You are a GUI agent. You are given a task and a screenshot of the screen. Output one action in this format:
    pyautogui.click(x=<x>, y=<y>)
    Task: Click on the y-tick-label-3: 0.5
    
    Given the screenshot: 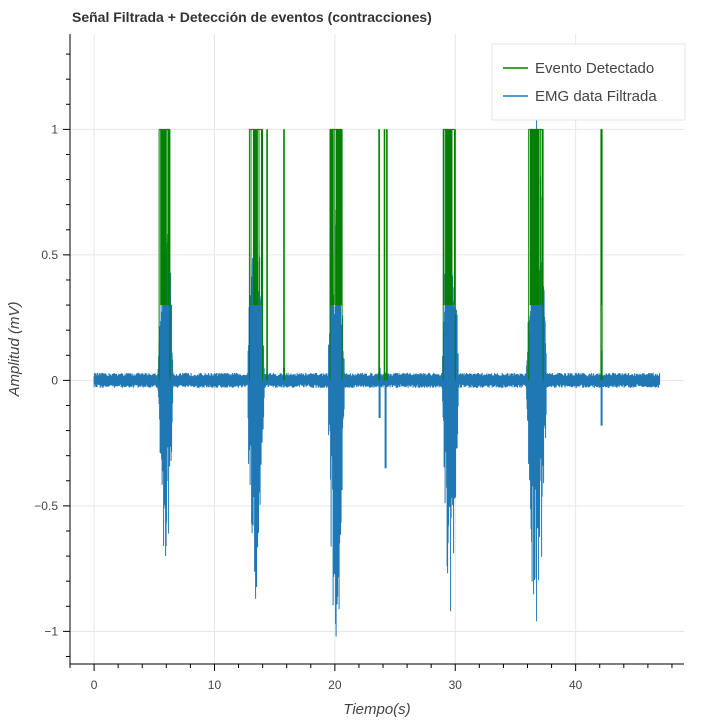 What is the action you would take?
    pyautogui.click(x=49, y=255)
    